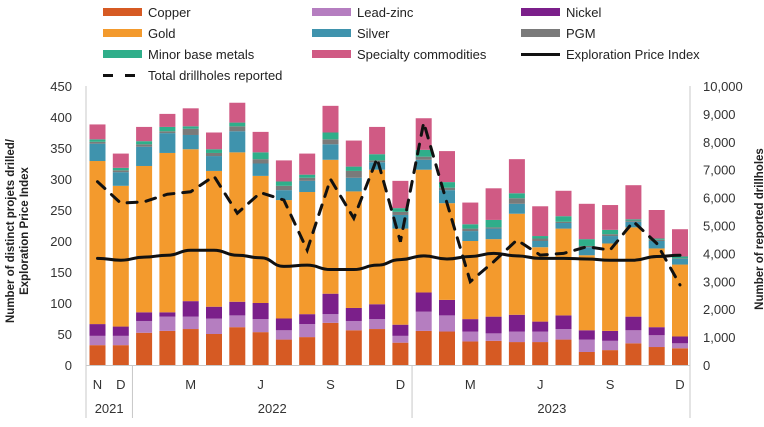  I want to click on legend-item-gold: Gold, so click(139, 33).